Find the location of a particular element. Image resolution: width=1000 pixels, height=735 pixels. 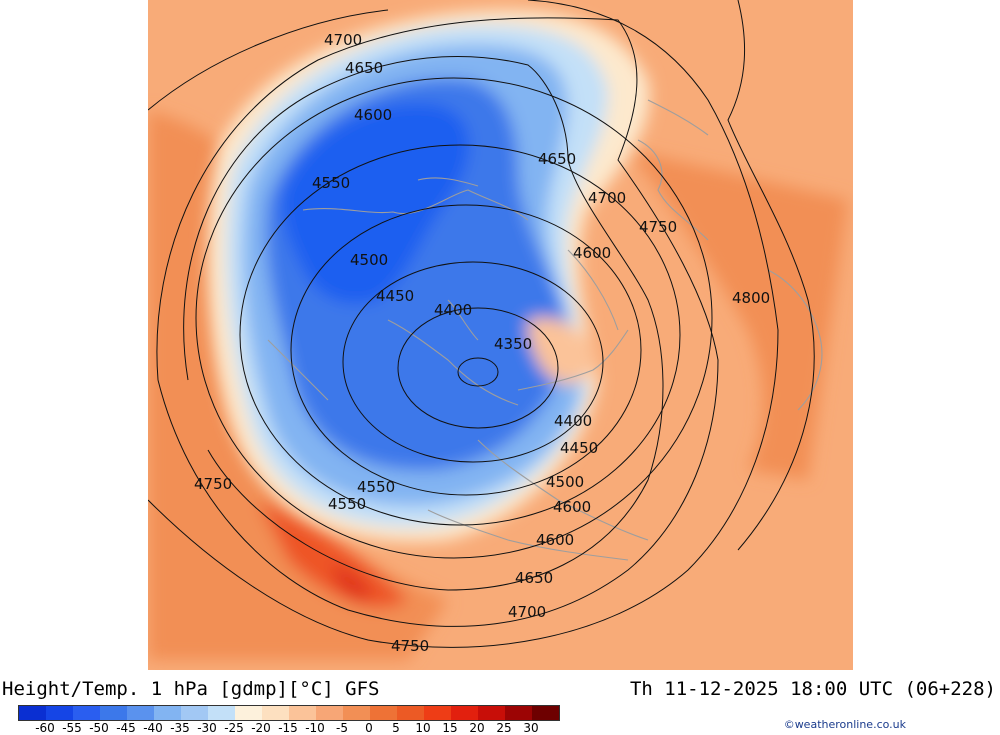

map-title: Height/Temp. 1 hPa [gdmp][°C] GFS is located at coordinates (191, 689).